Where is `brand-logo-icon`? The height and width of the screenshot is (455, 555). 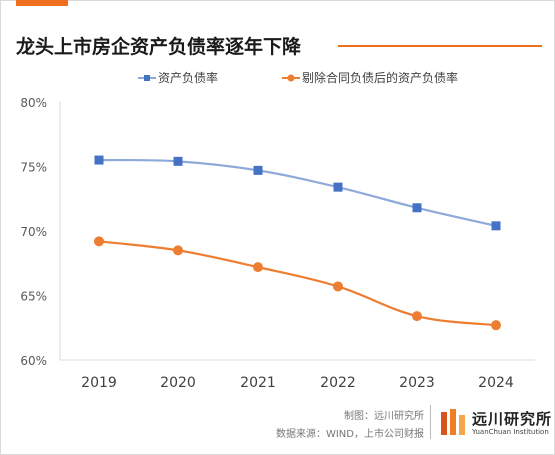
brand-logo-icon is located at coordinates (454, 422).